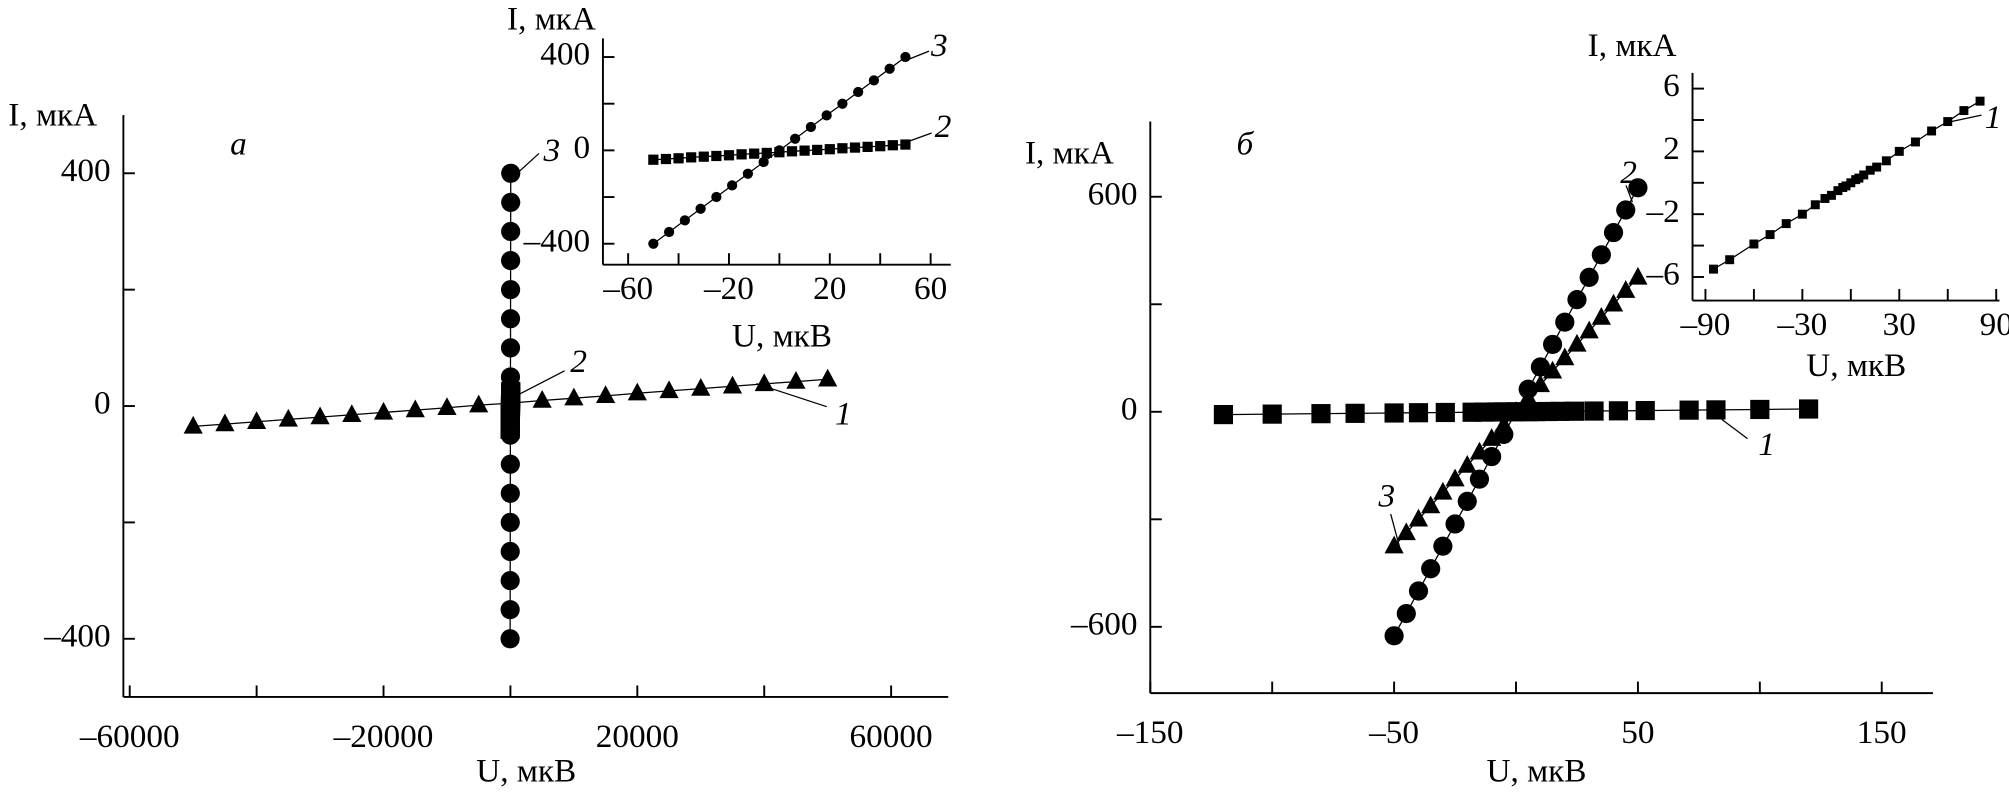 The width and height of the screenshot is (2009, 798). What do you see at coordinates (943, 126) in the screenshot?
I see `series-label: 2` at bounding box center [943, 126].